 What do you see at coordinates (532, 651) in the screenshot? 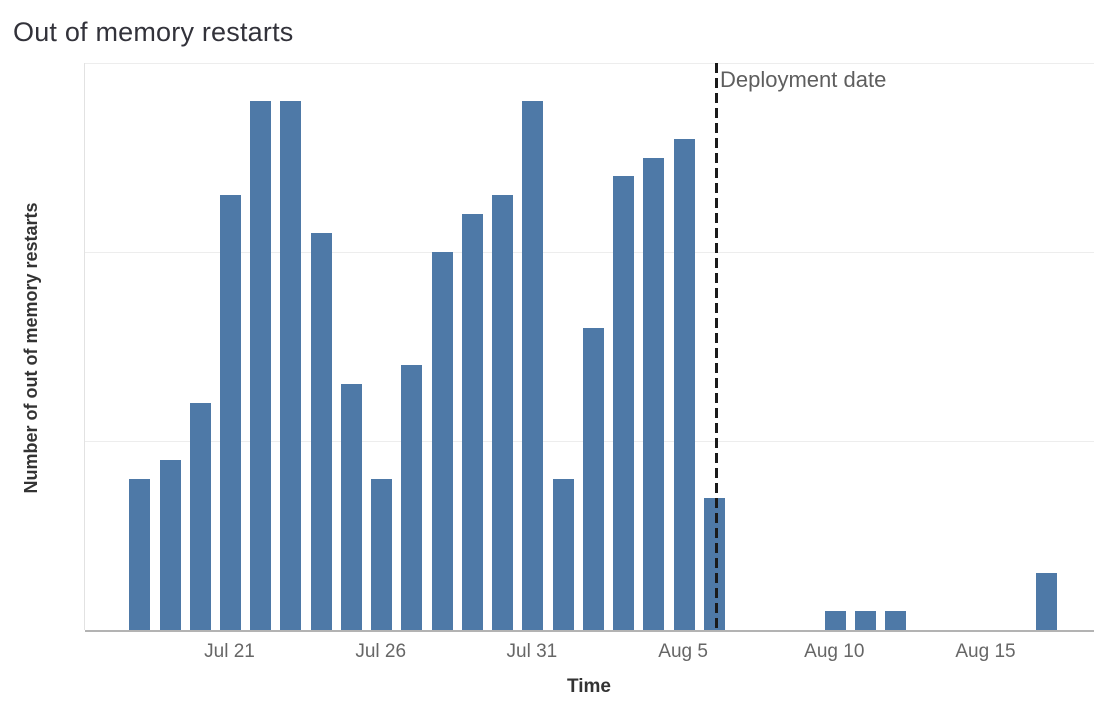
I see `x-tick-label: Jul 31` at bounding box center [532, 651].